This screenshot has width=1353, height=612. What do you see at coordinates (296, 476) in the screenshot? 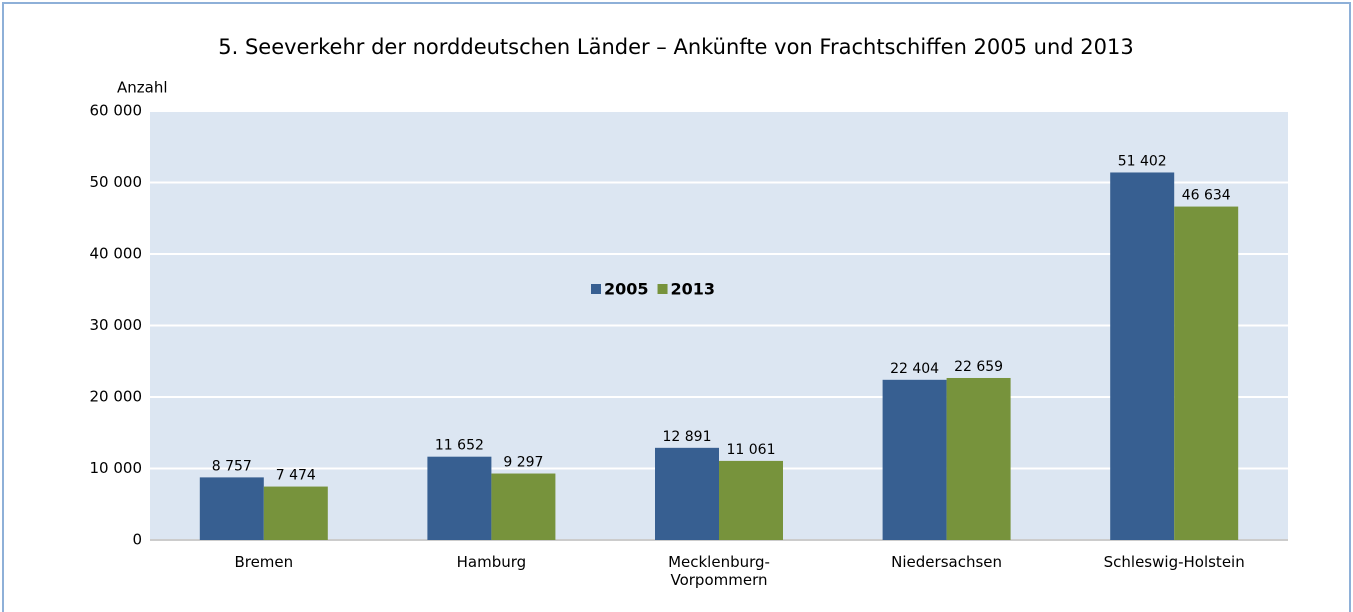
I see `value-label: 7 474` at bounding box center [296, 476].